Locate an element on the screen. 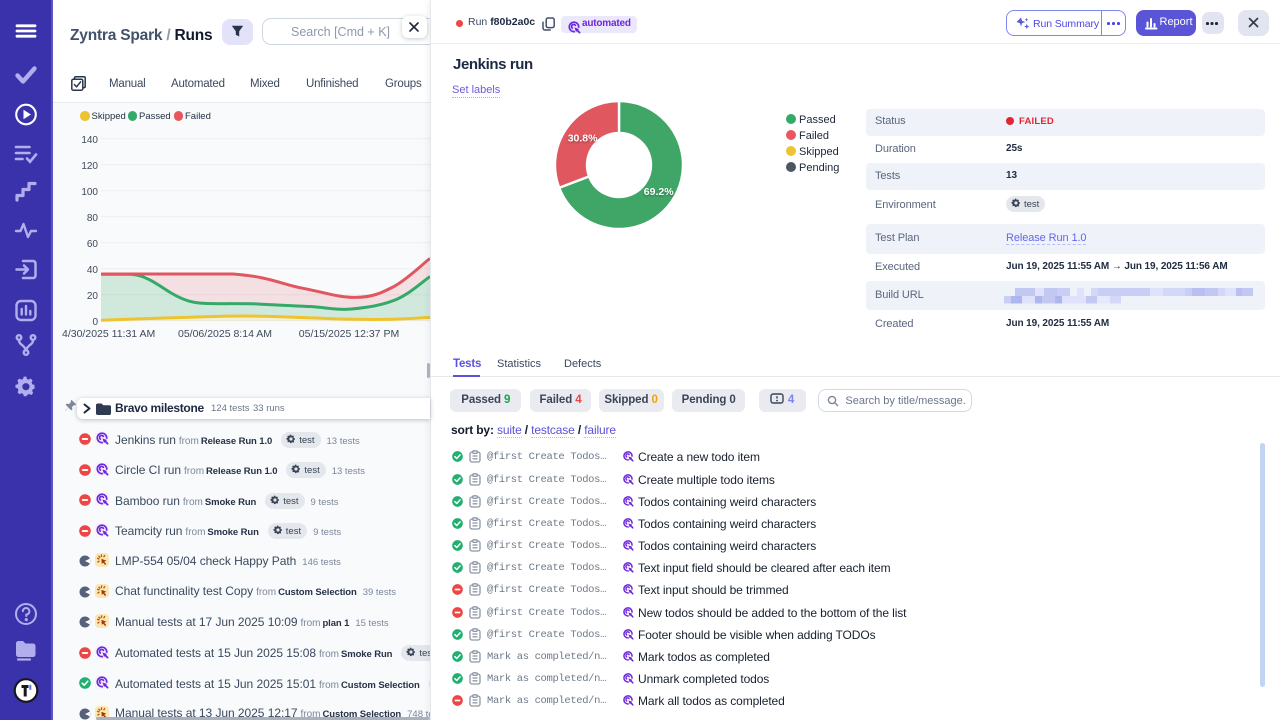  svg-text: 60 is located at coordinates (93, 244).